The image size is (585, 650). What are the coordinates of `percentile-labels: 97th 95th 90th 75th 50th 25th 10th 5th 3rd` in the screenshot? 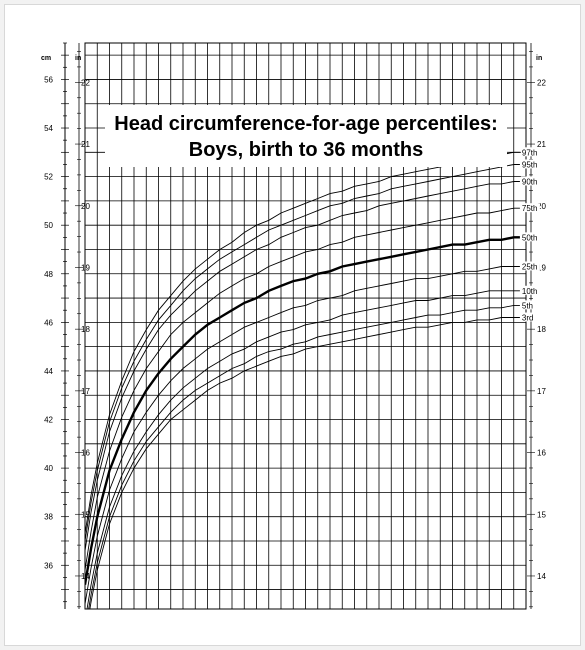 It's located at (530, 234).